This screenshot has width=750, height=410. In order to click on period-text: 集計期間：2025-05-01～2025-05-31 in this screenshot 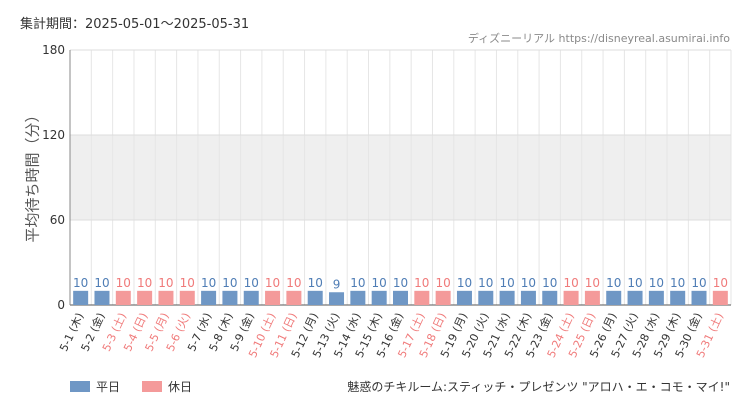, I will do `click(134, 22)`.